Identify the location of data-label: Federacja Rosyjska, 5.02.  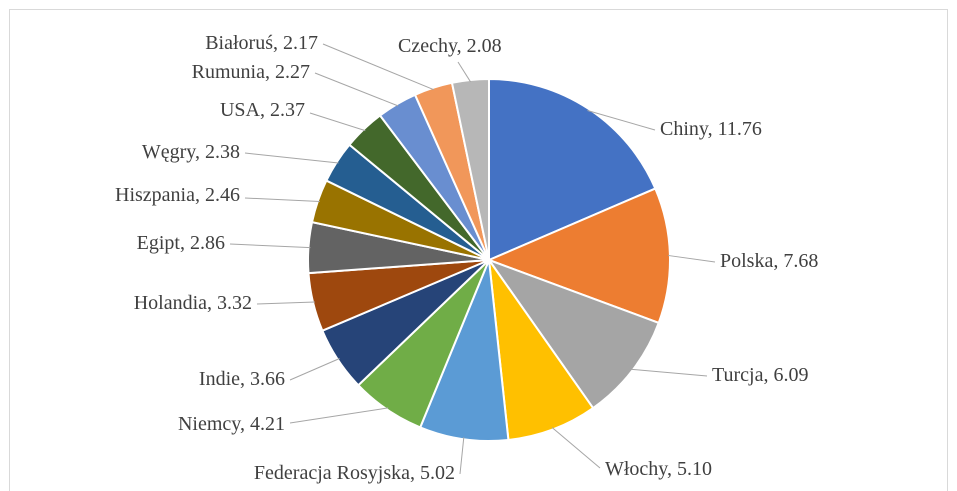
(354, 473).